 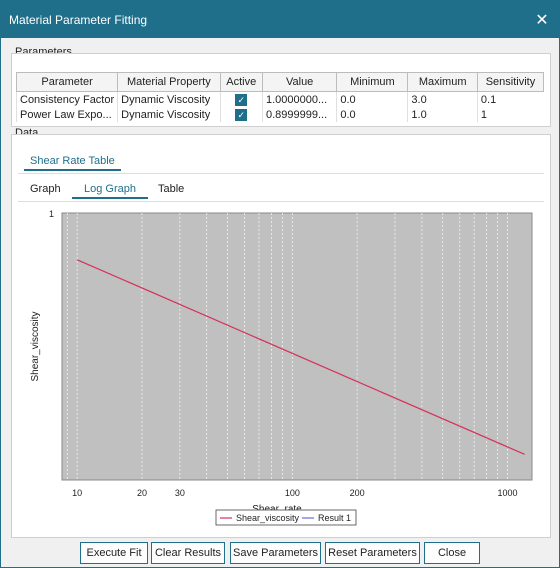 I want to click on column-header-material-property: Material Property, so click(x=169, y=82).